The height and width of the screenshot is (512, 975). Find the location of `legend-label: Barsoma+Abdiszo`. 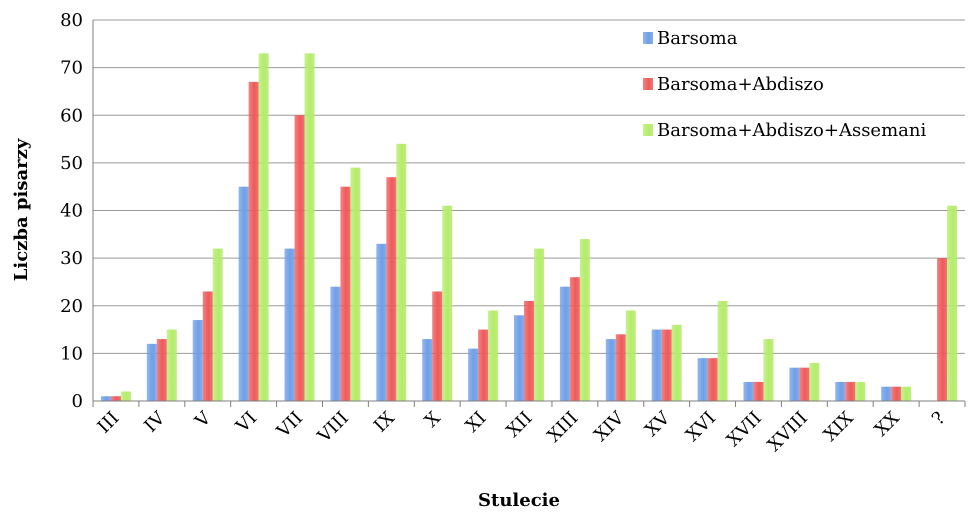

legend-label: Barsoma+Abdiszo is located at coordinates (740, 84).